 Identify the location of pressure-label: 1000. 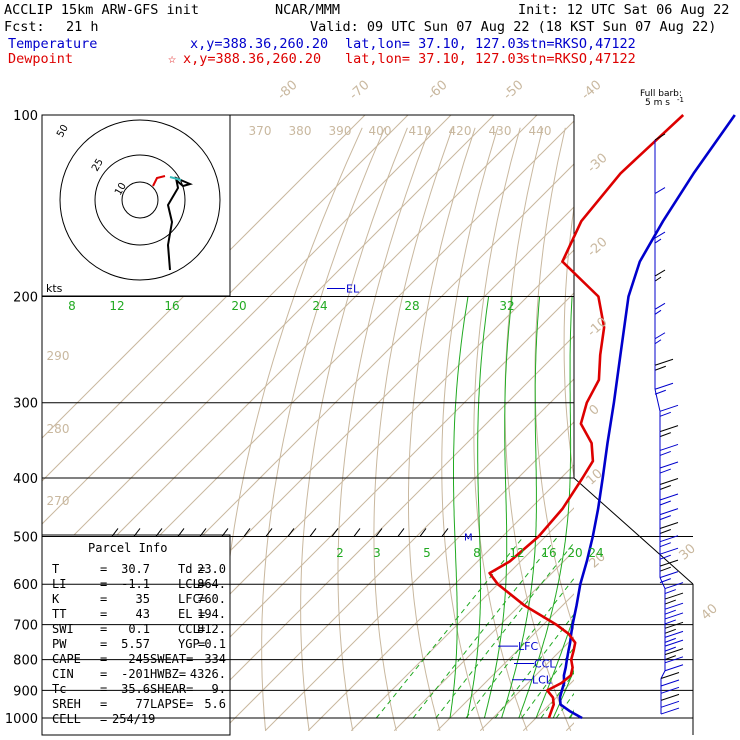
(21, 719).